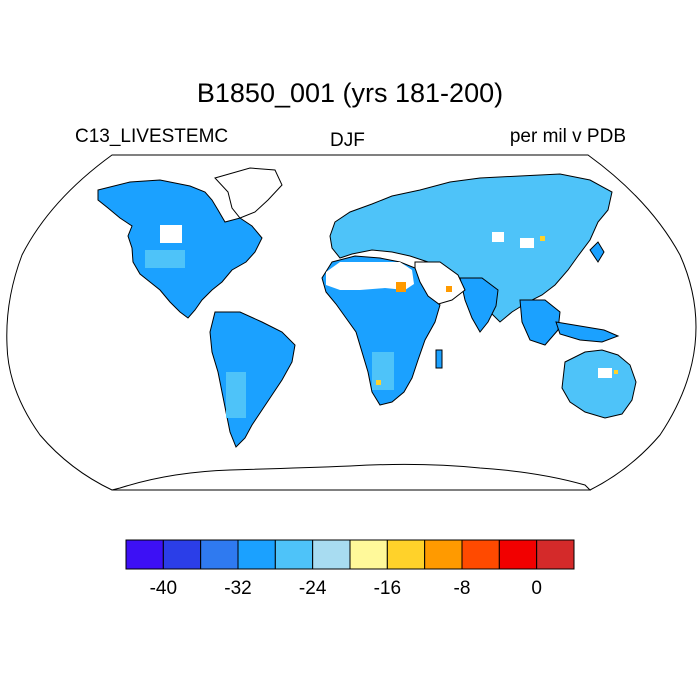  What do you see at coordinates (471, 248) in the screenshot?
I see `region-europe-asia` at bounding box center [471, 248].